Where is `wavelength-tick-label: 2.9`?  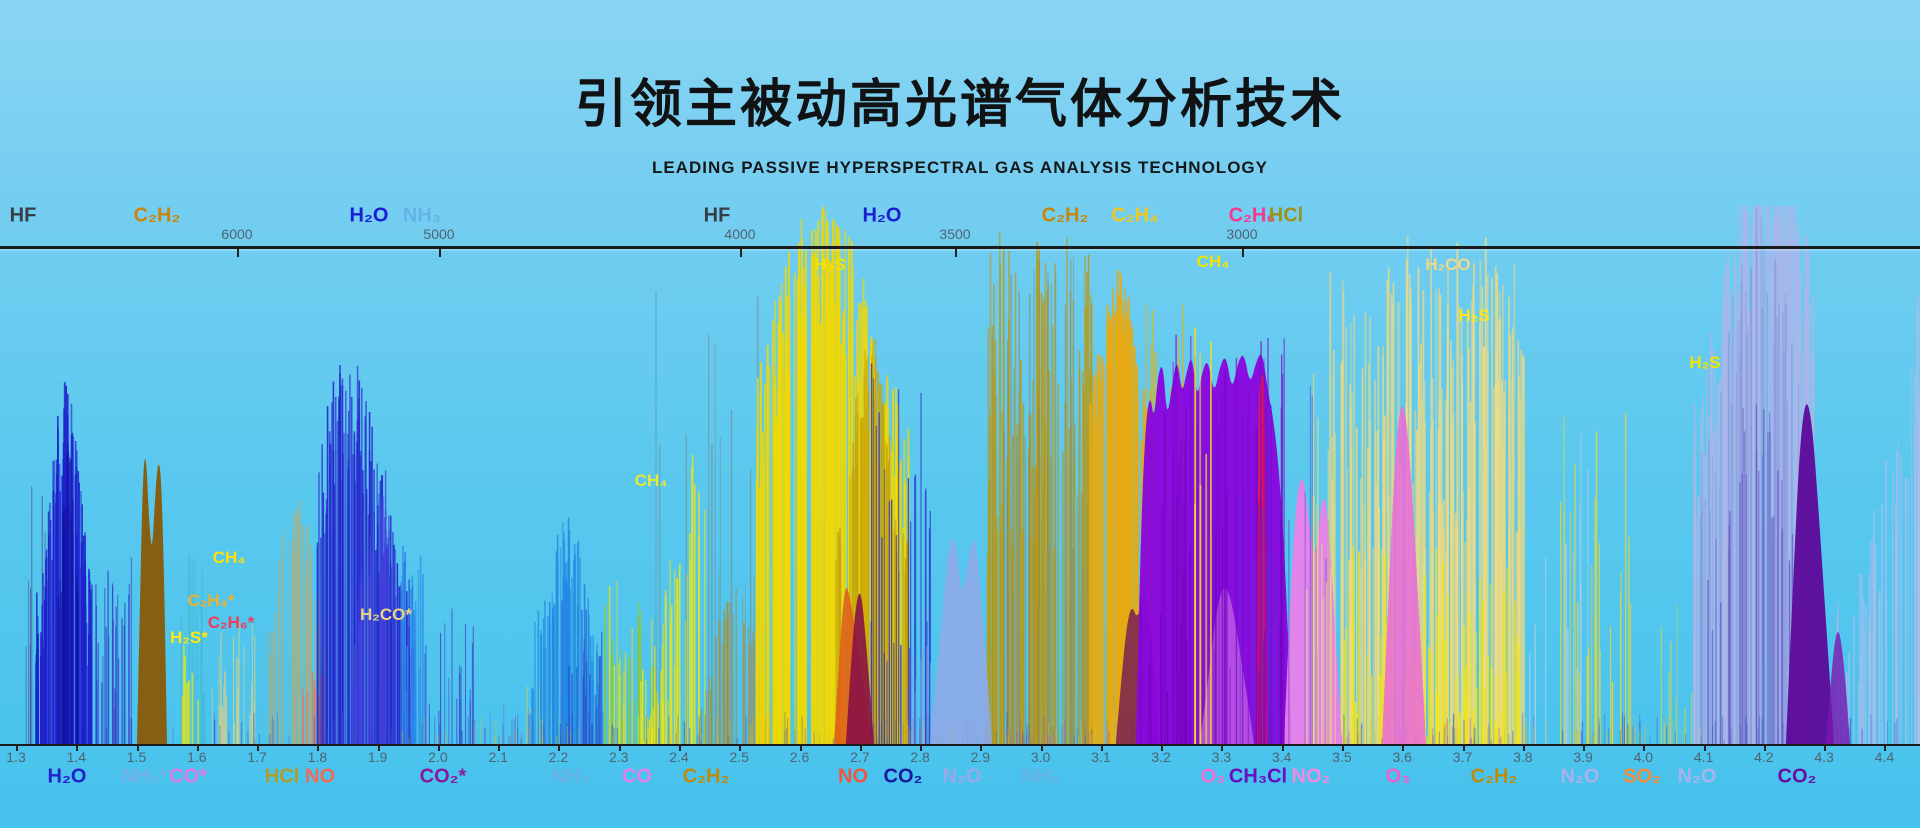
wavelength-tick-label: 2.9 is located at coordinates (980, 757).